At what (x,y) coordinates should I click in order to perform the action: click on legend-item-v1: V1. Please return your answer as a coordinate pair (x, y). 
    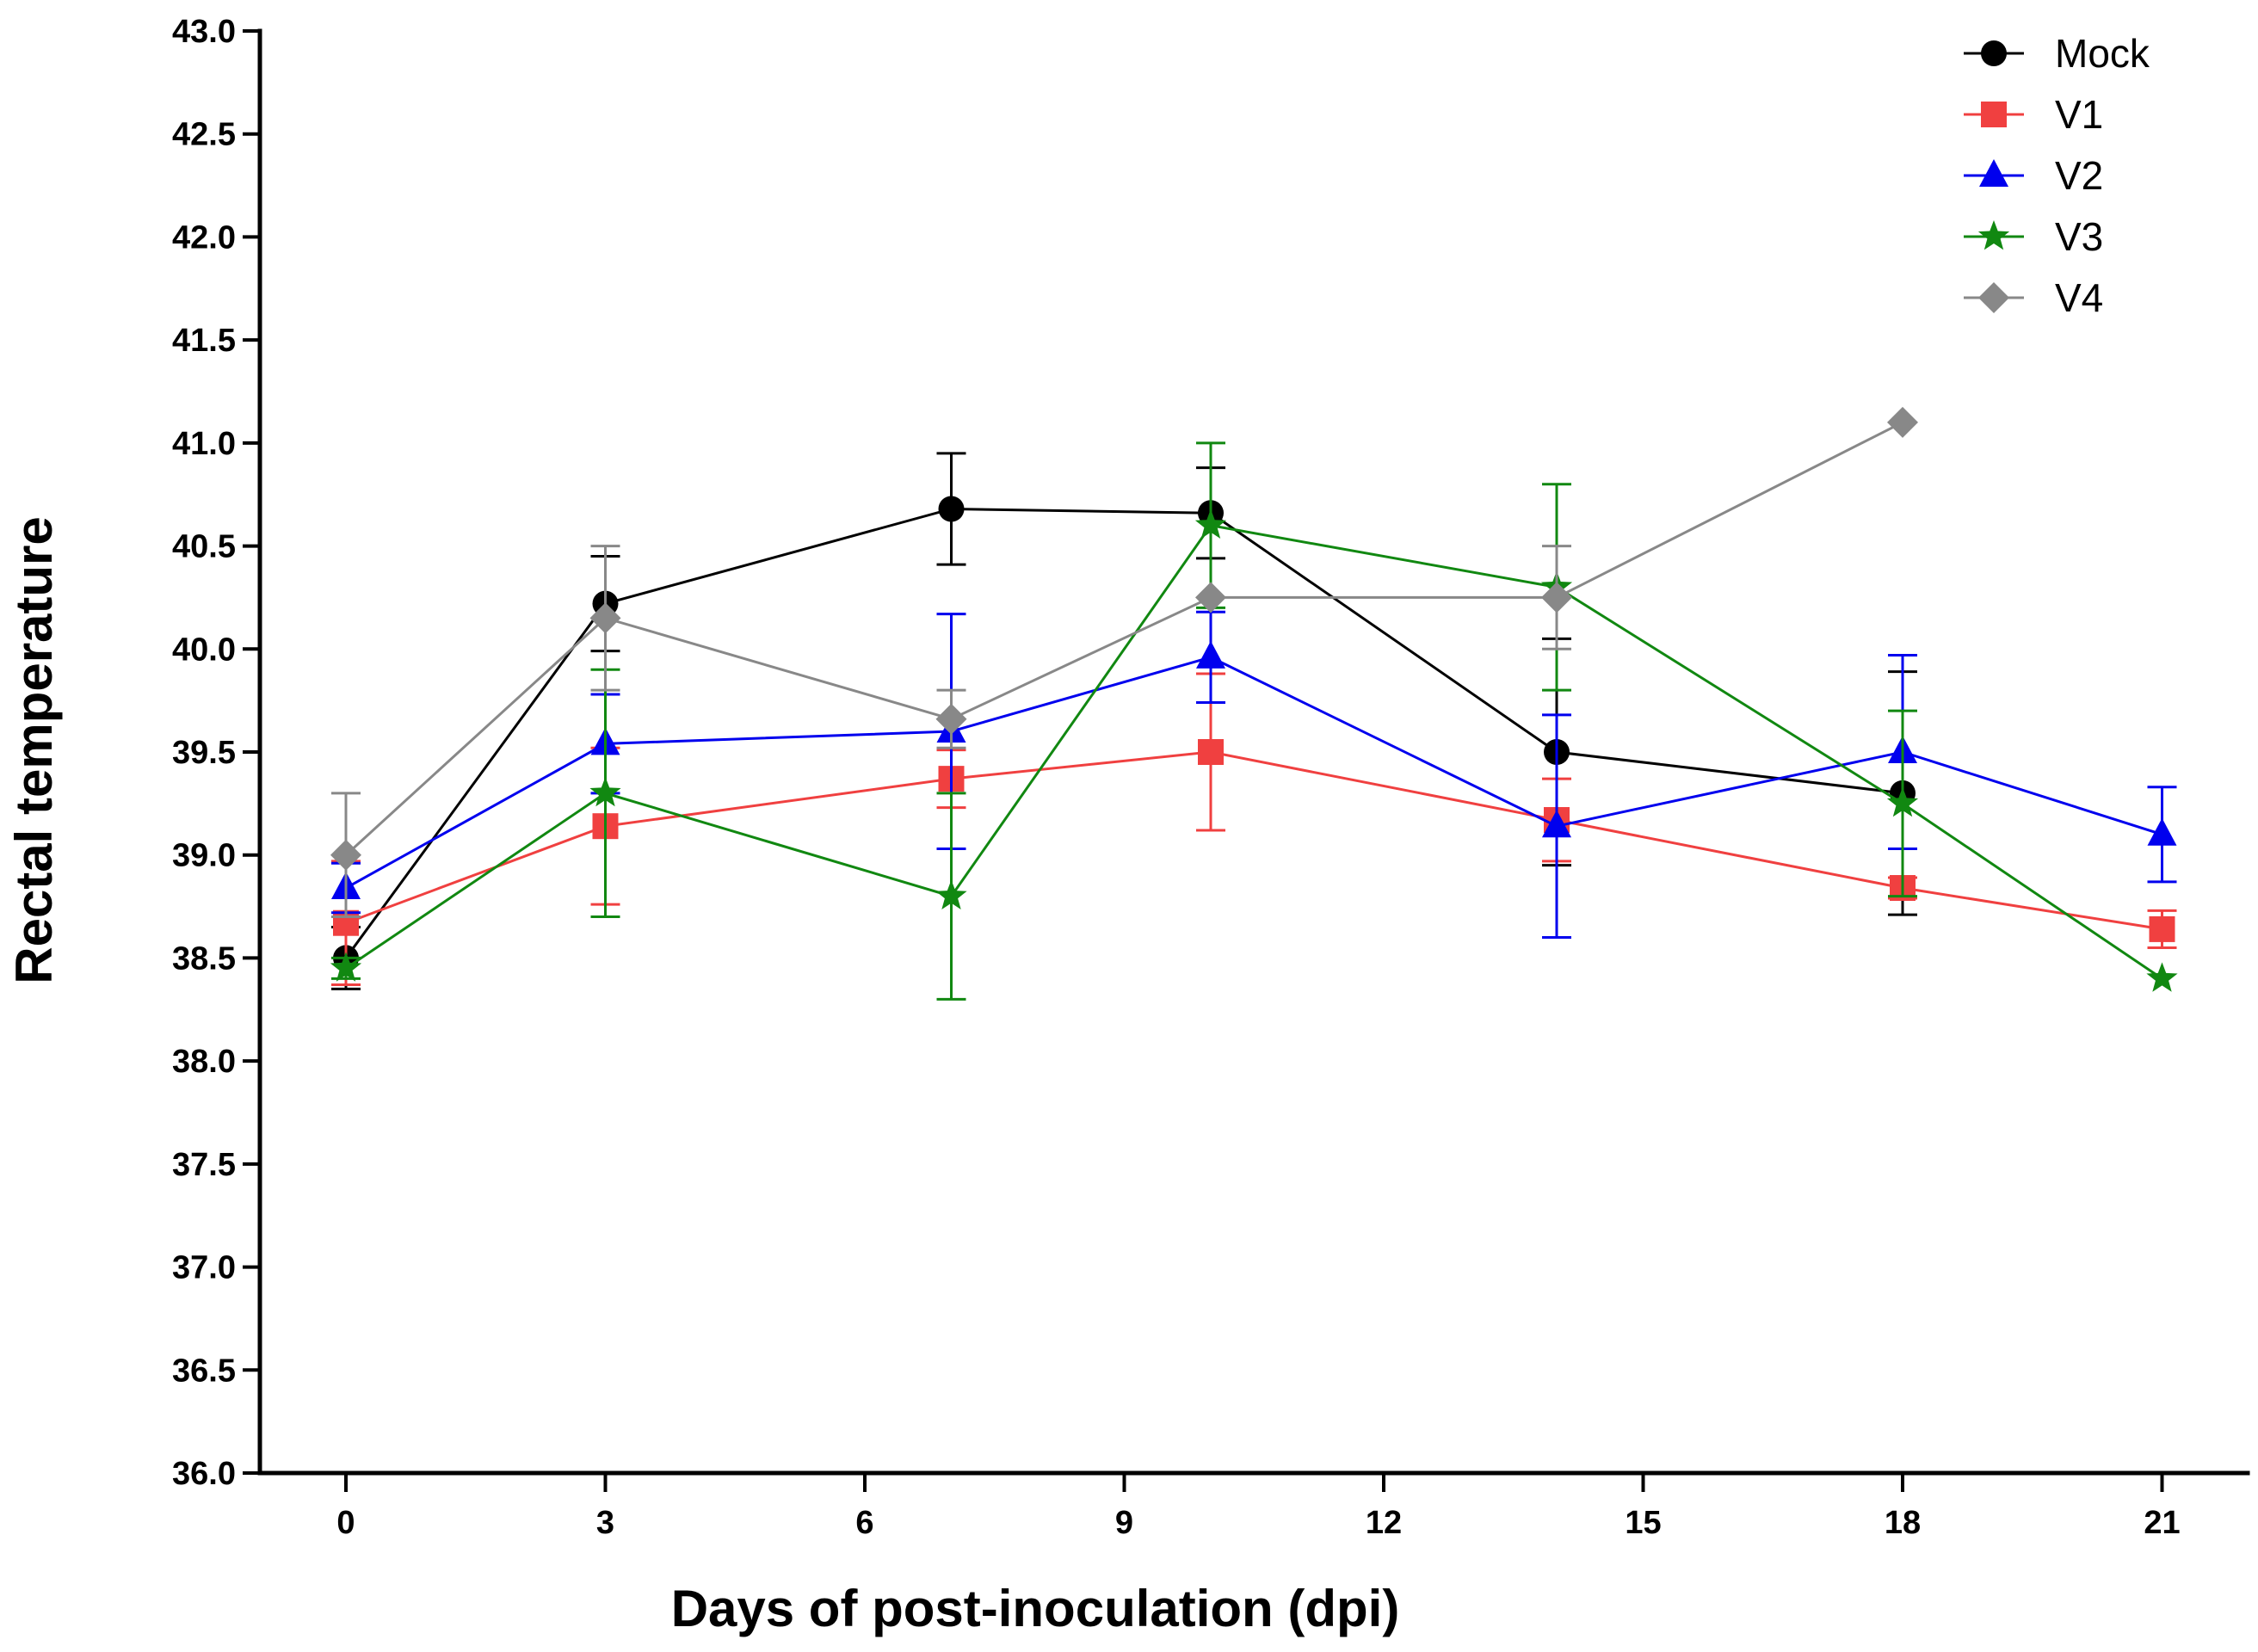
    Looking at the image, I should click on (2033, 114).